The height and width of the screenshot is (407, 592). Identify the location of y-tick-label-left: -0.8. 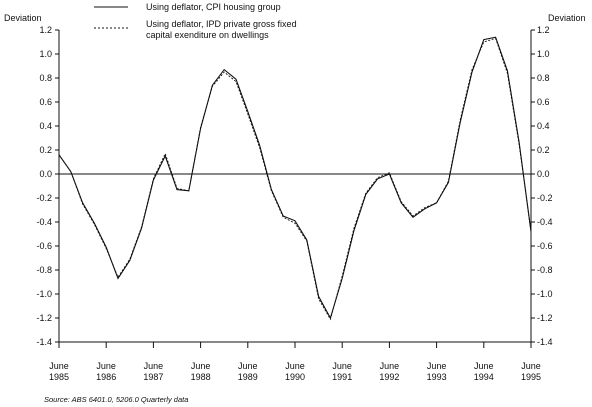
(44, 270).